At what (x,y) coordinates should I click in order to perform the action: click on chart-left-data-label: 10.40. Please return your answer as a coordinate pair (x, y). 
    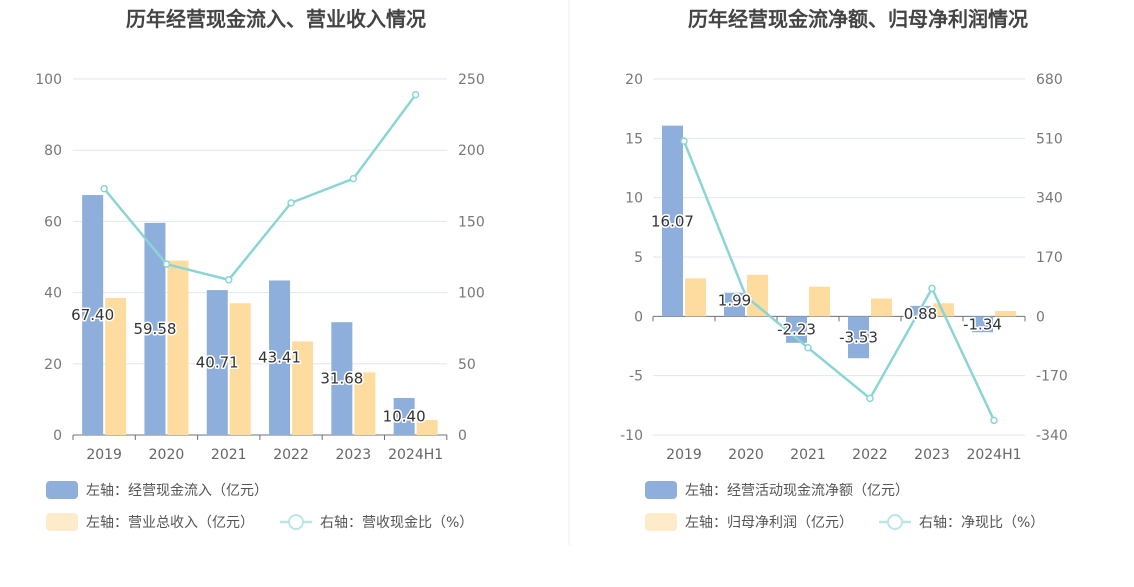
    Looking at the image, I should click on (404, 416).